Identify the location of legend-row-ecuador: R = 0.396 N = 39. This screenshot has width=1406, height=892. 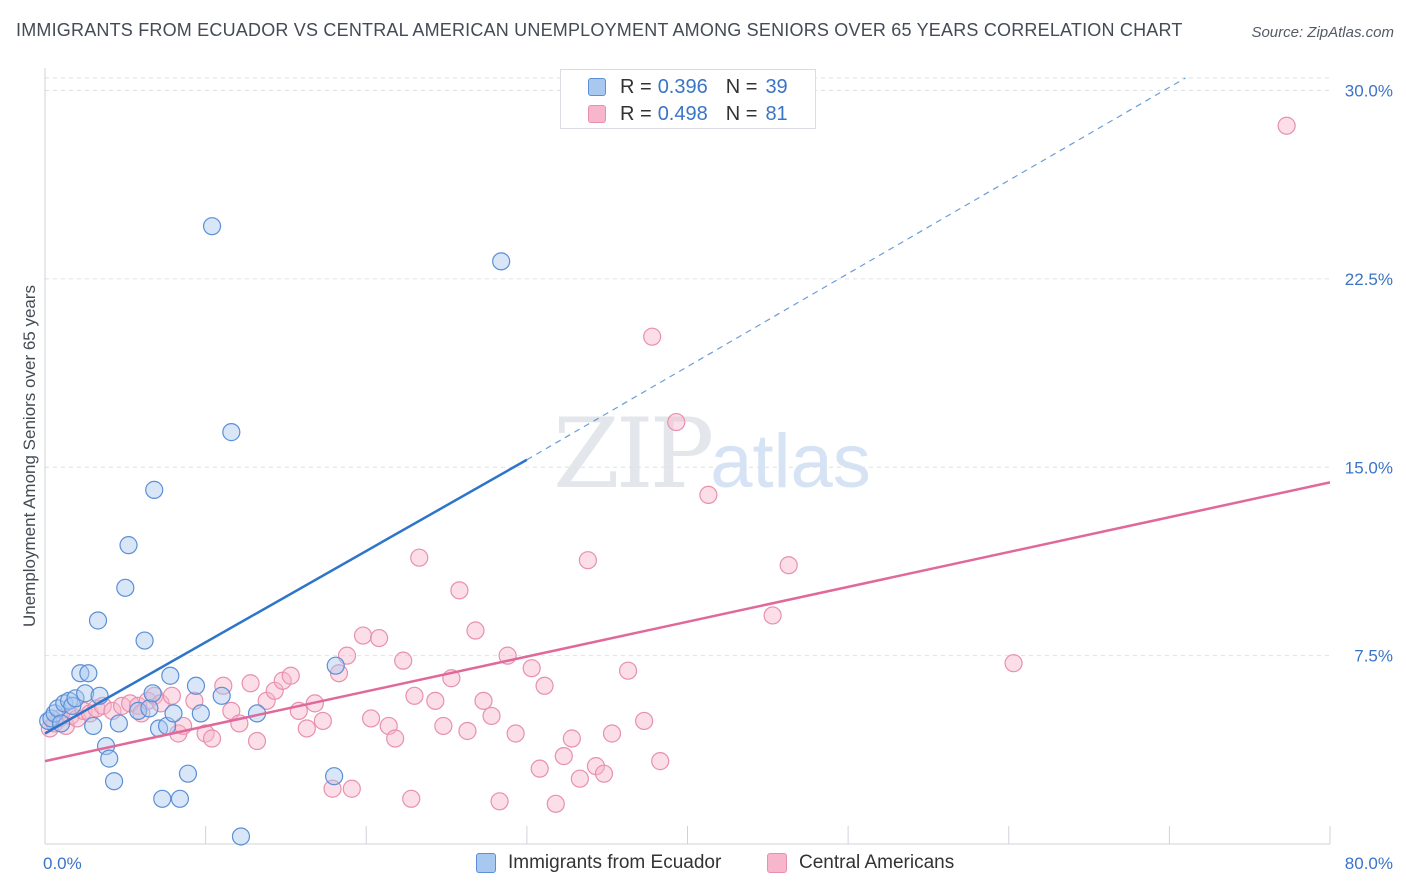
(688, 87).